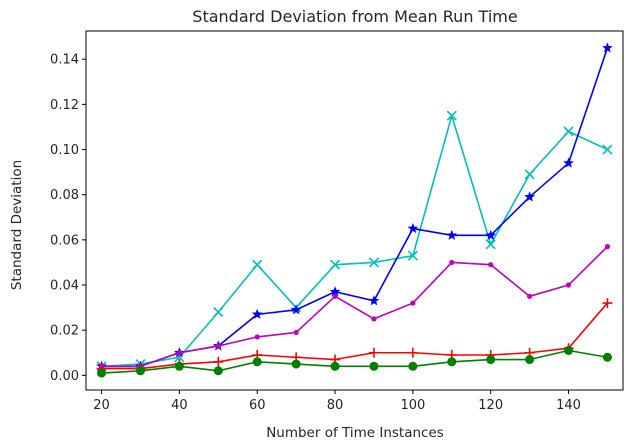  I want to click on y-tick-label: 0.14, so click(64, 60).